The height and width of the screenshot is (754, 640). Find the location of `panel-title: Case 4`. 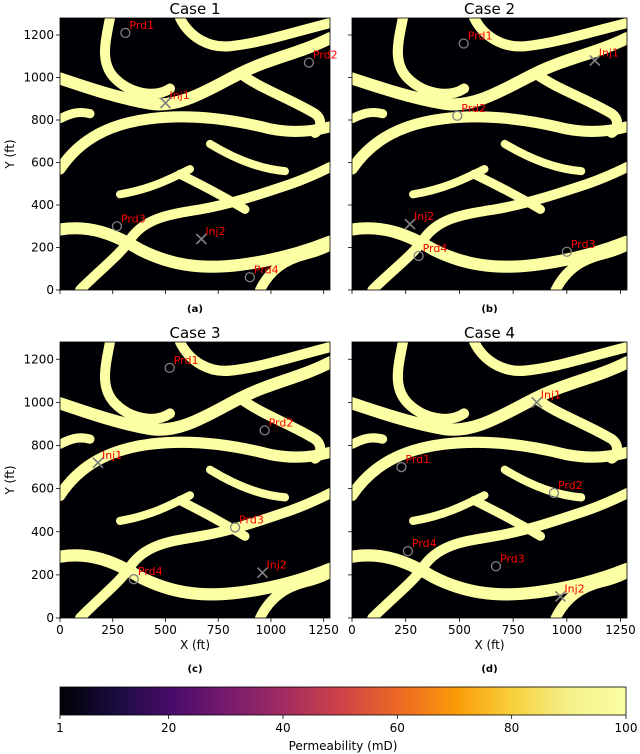

panel-title: Case 4 is located at coordinates (489, 333).